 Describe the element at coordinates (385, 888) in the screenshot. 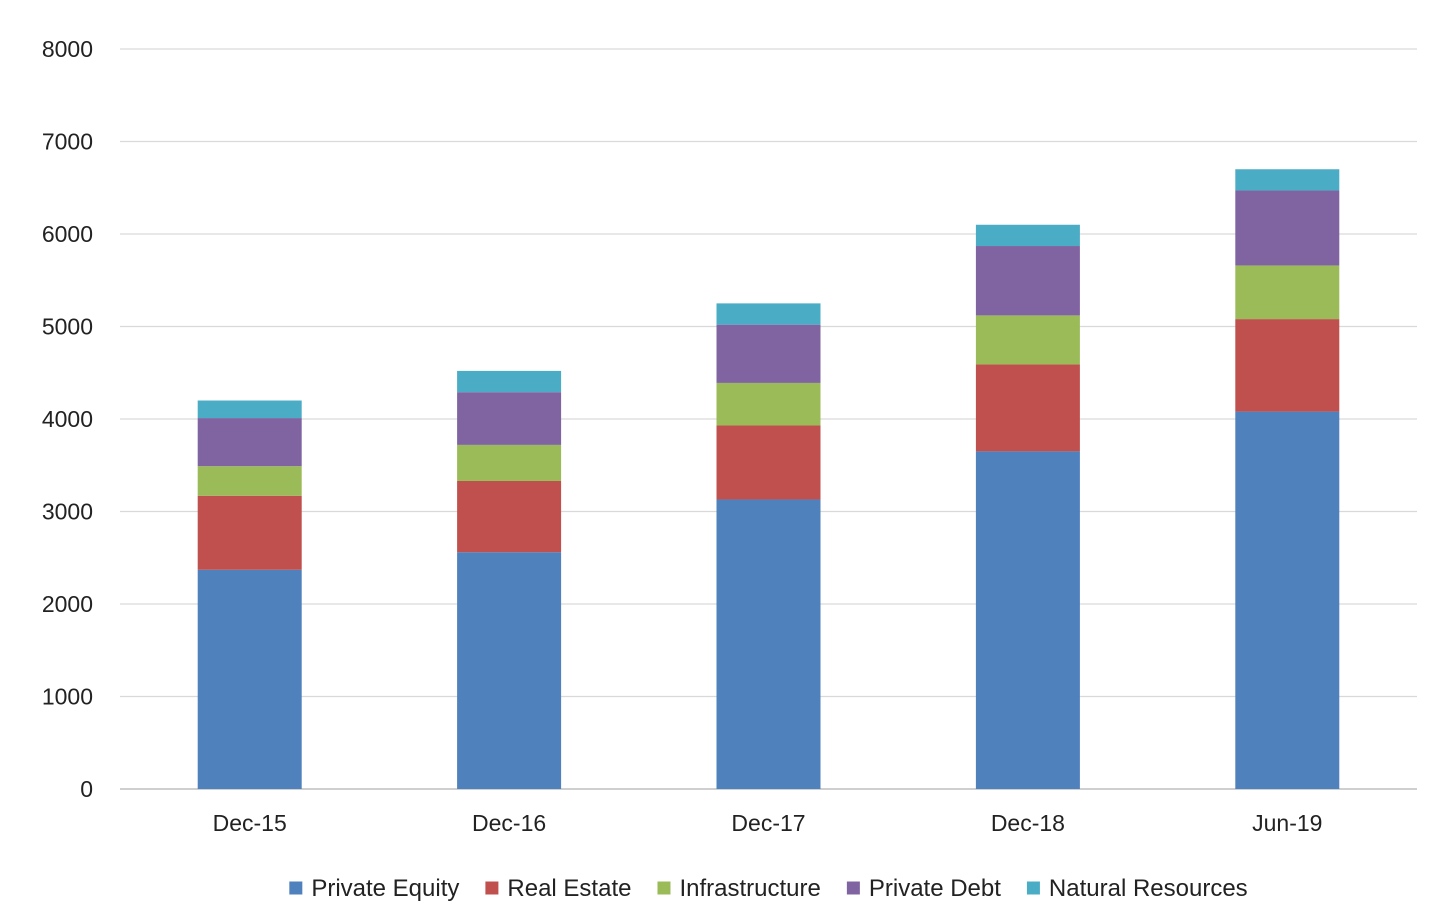

I see `legend-label: Private Equity` at that location.